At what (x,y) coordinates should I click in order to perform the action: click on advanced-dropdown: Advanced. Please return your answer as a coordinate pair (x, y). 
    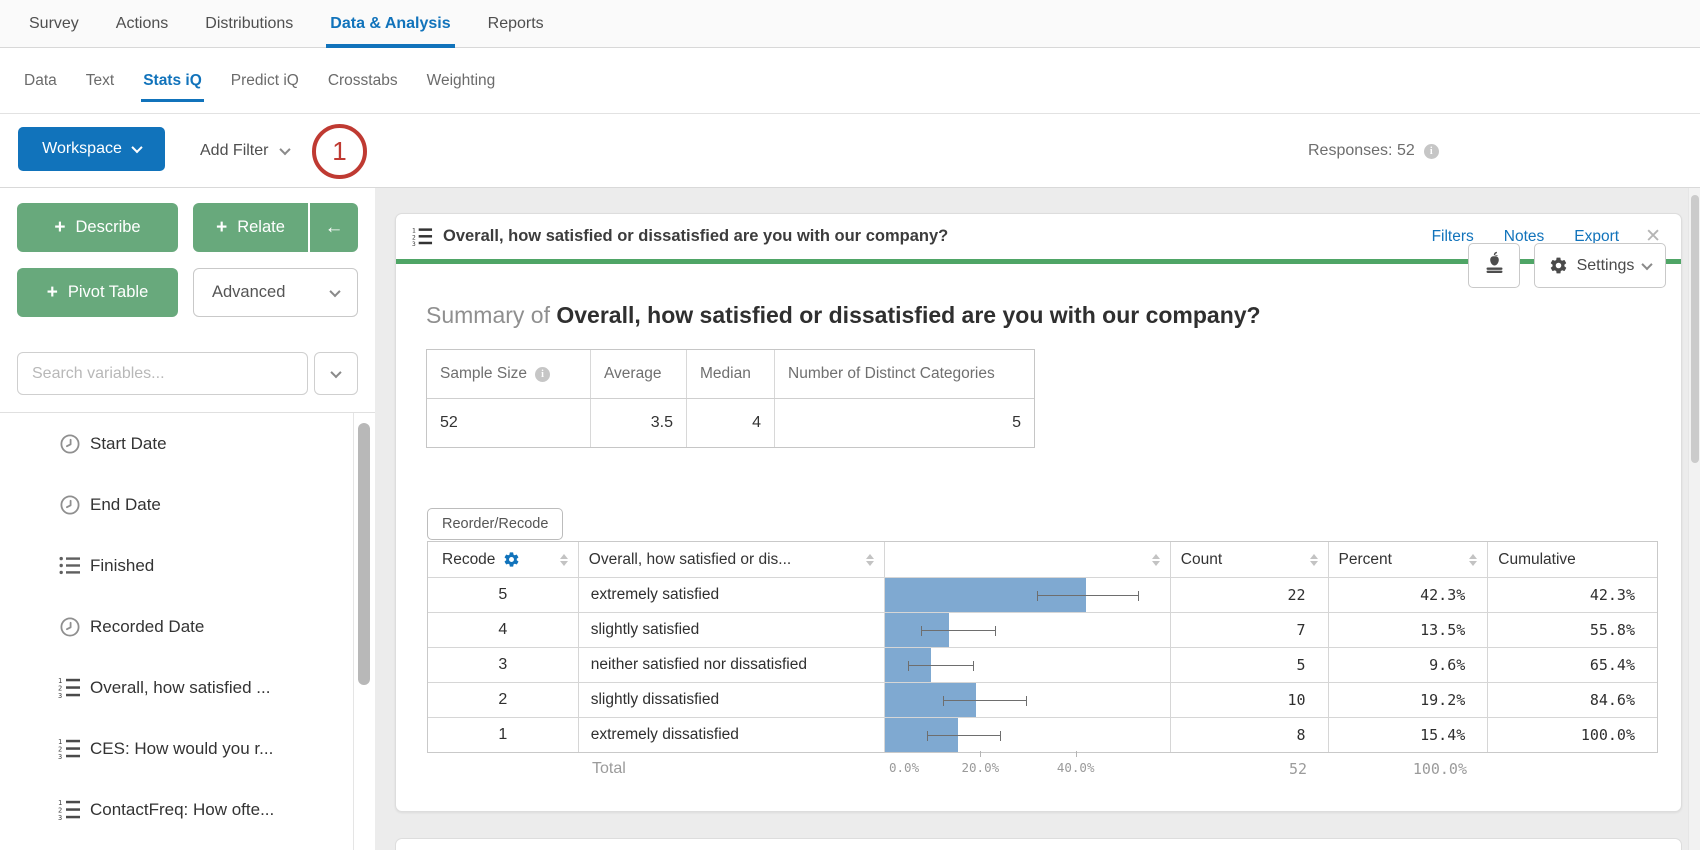
    Looking at the image, I should click on (275, 292).